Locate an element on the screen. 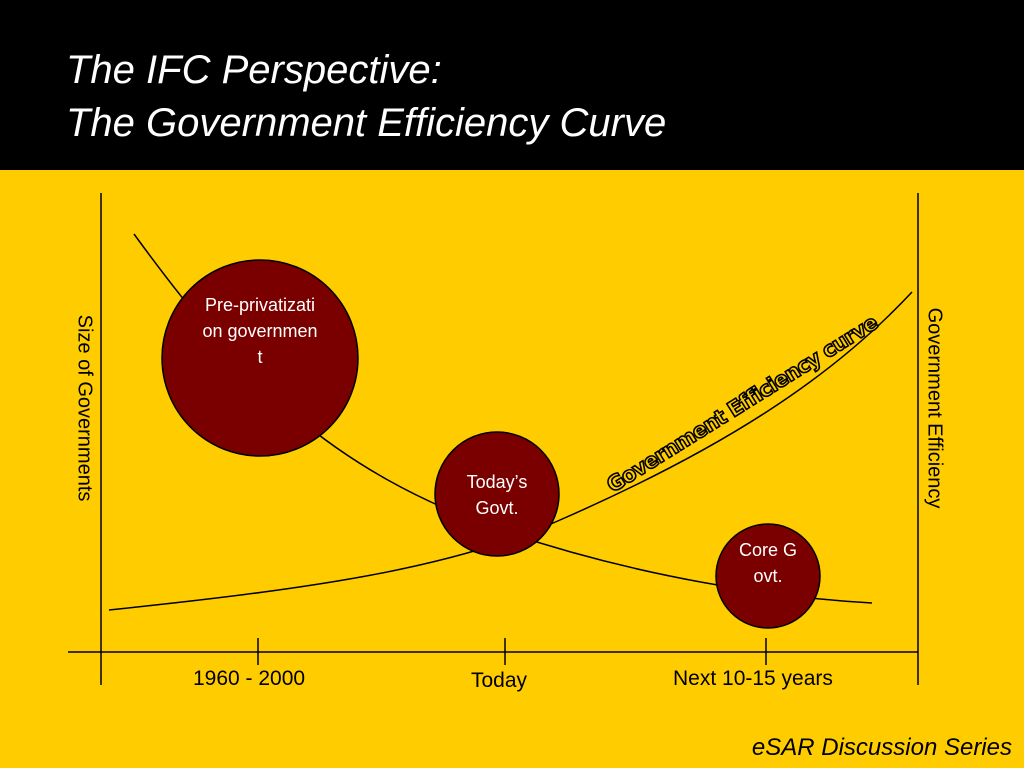 The image size is (1024, 768). core-govt-label: Core Govt. is located at coordinates (768, 563).